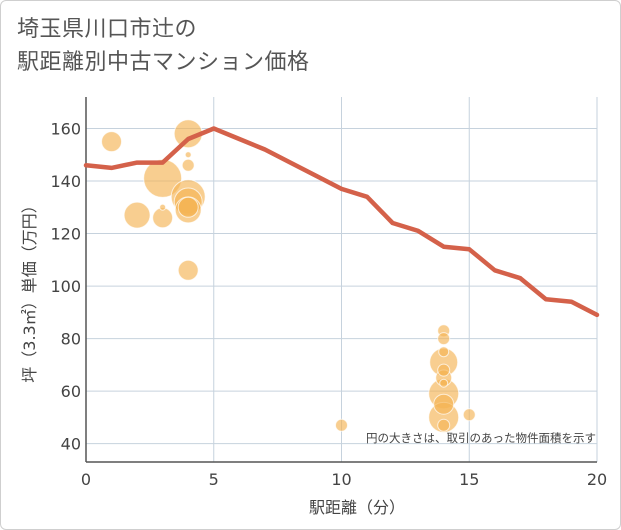 The width and height of the screenshot is (621, 530). Describe the element at coordinates (163, 62) in the screenshot. I see `chart-title-line2: 駅距離別中古マンション価格` at that location.